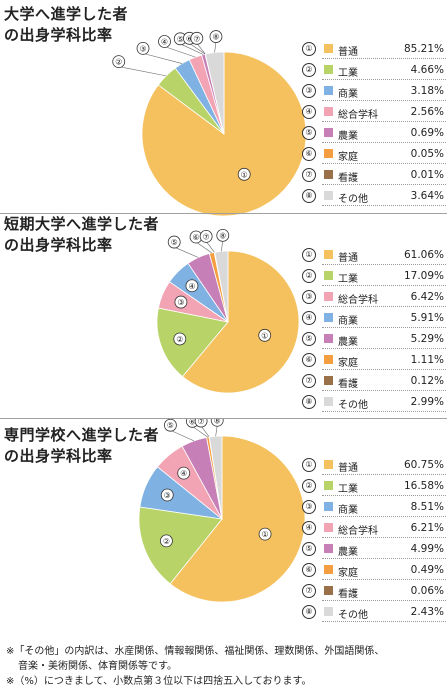 The width and height of the screenshot is (447, 689). What do you see at coordinates (180, 39) in the screenshot?
I see `slice-number-label: ⑤` at bounding box center [180, 39].